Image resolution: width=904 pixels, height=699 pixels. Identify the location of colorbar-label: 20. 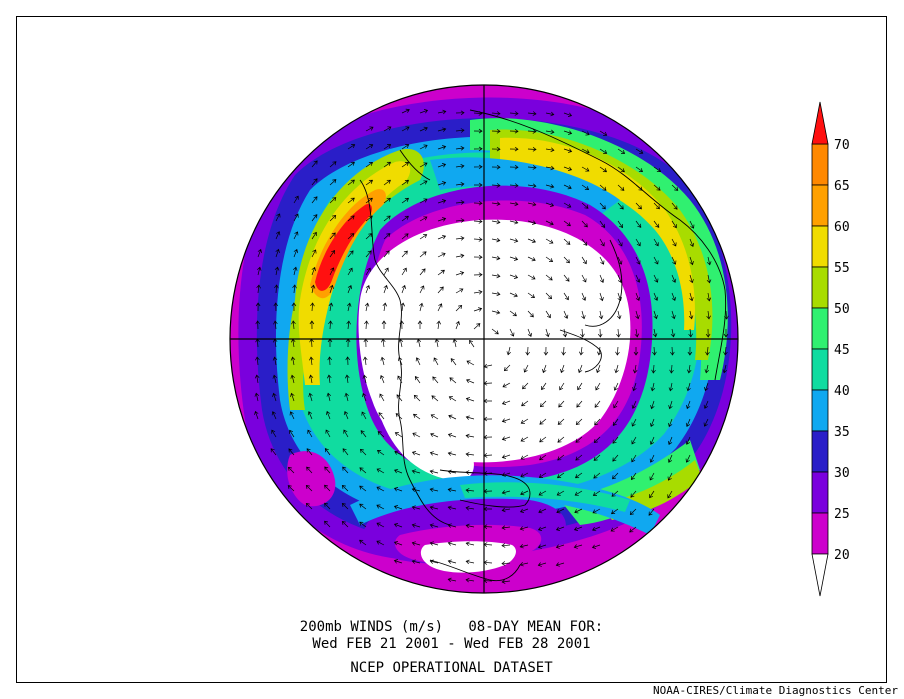
(842, 555).